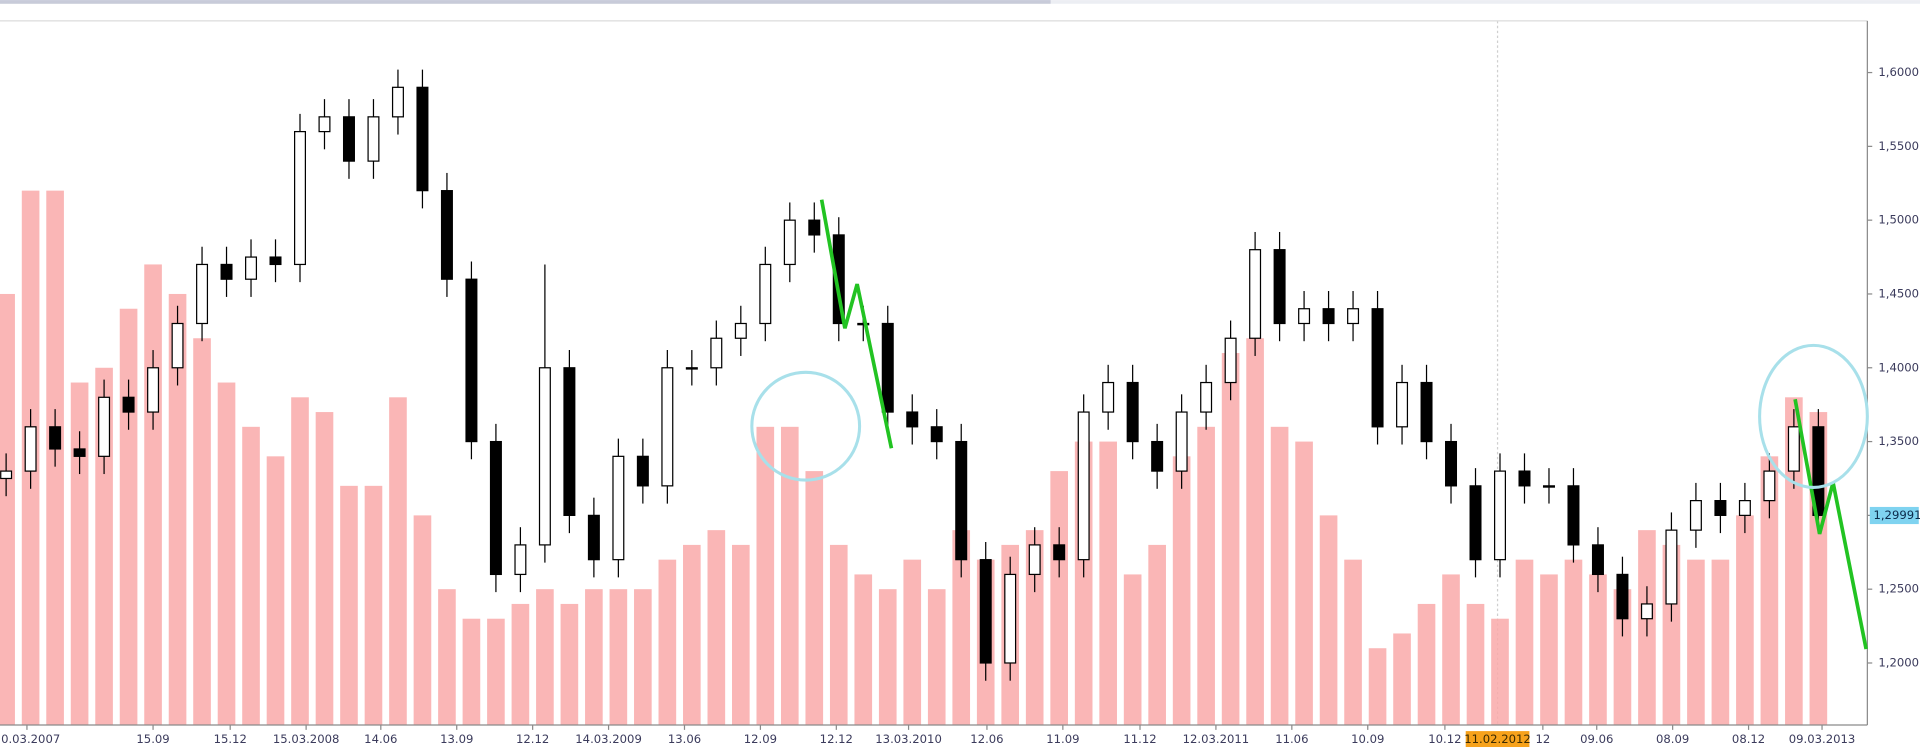  I want to click on x-tick-label: 10.12, so click(1444, 739).